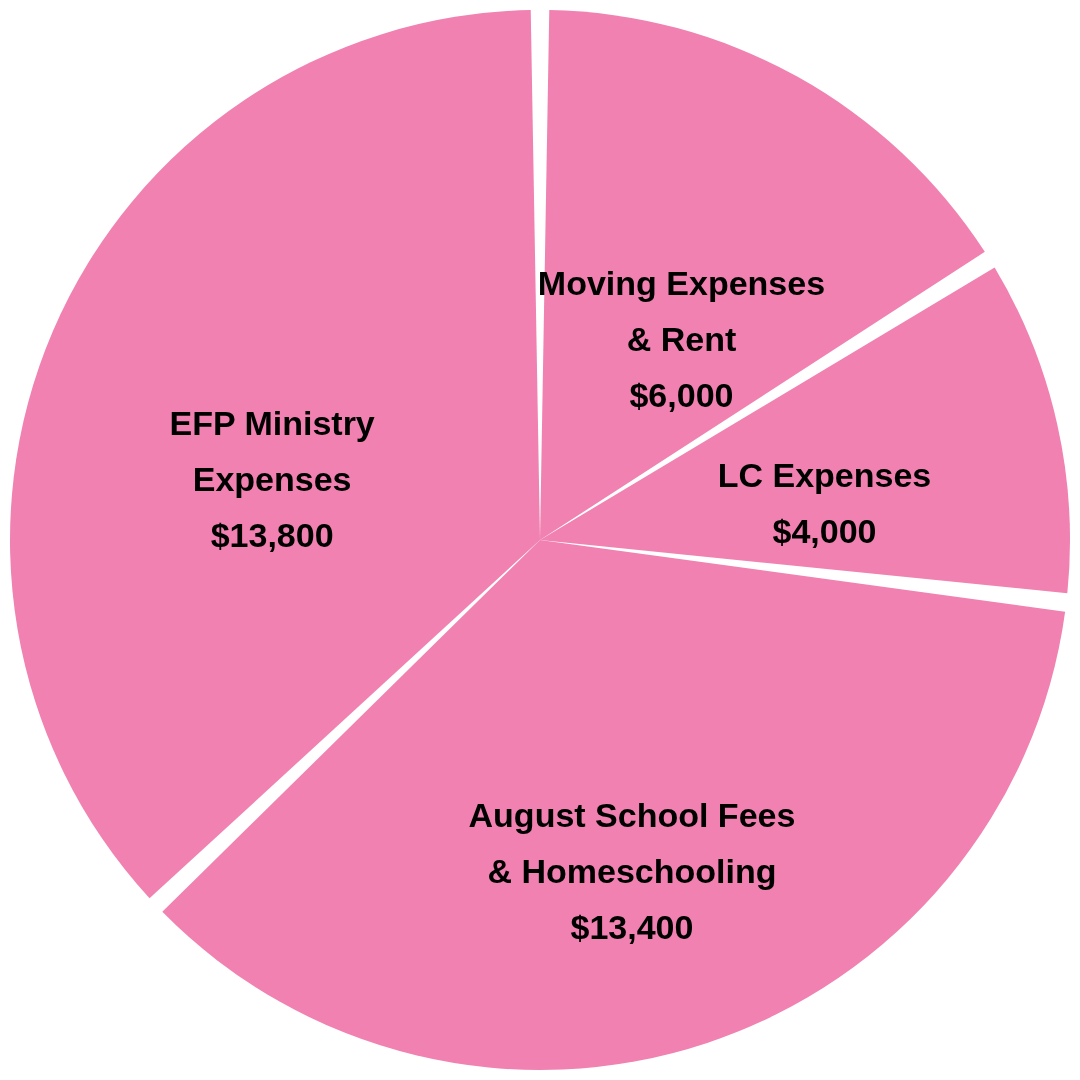 The image size is (1080, 1080). Describe the element at coordinates (681, 395) in the screenshot. I see `data-label: $6,000` at that location.